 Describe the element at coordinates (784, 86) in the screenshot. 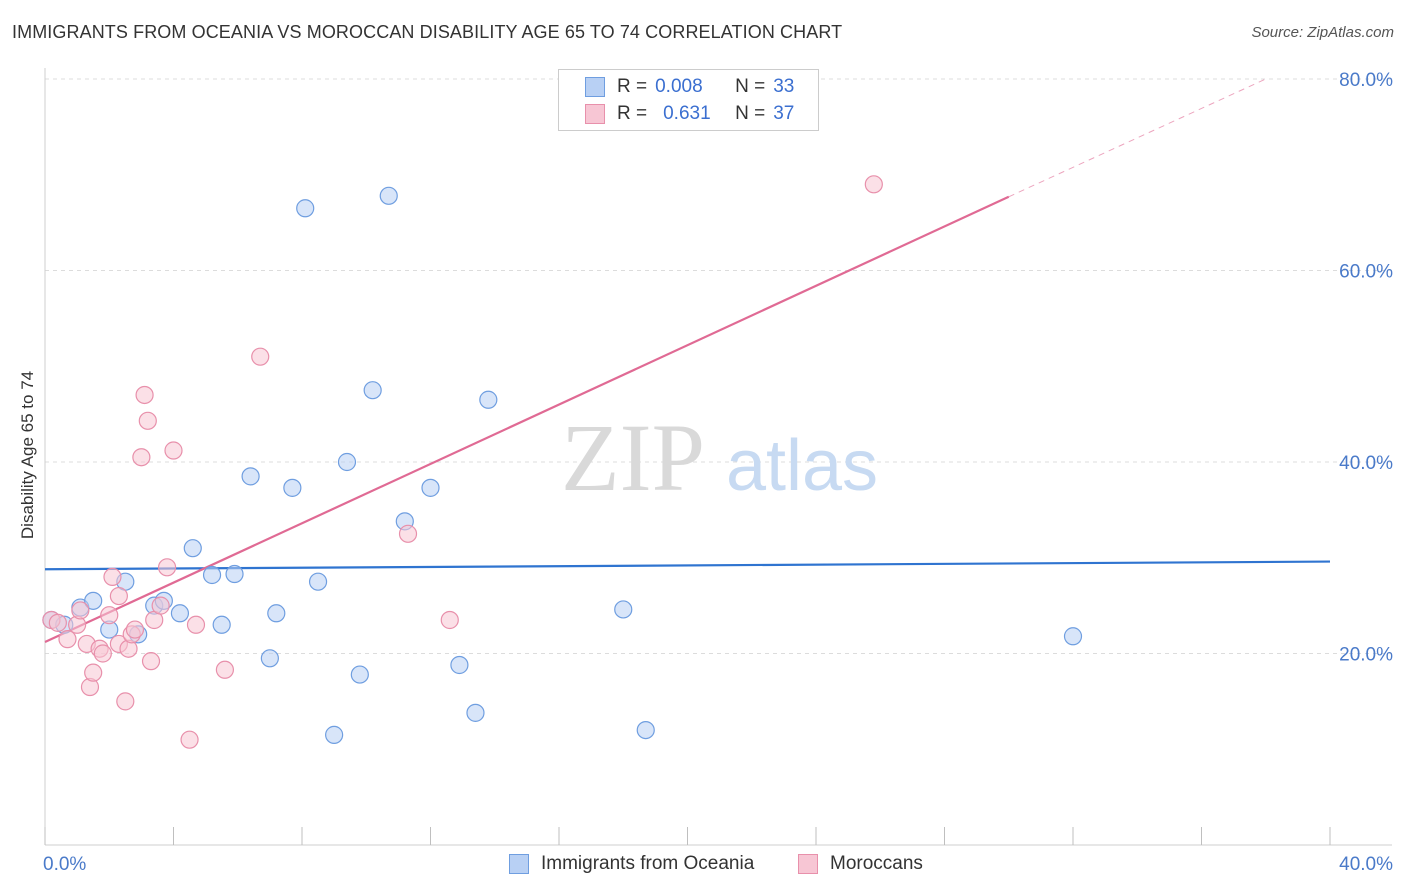

I see `legend-n-value: 33` at that location.